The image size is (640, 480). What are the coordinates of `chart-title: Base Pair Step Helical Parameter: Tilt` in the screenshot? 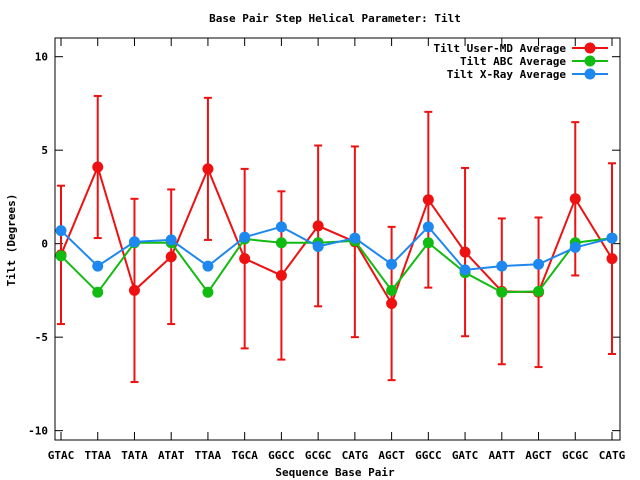 It's located at (335, 18).